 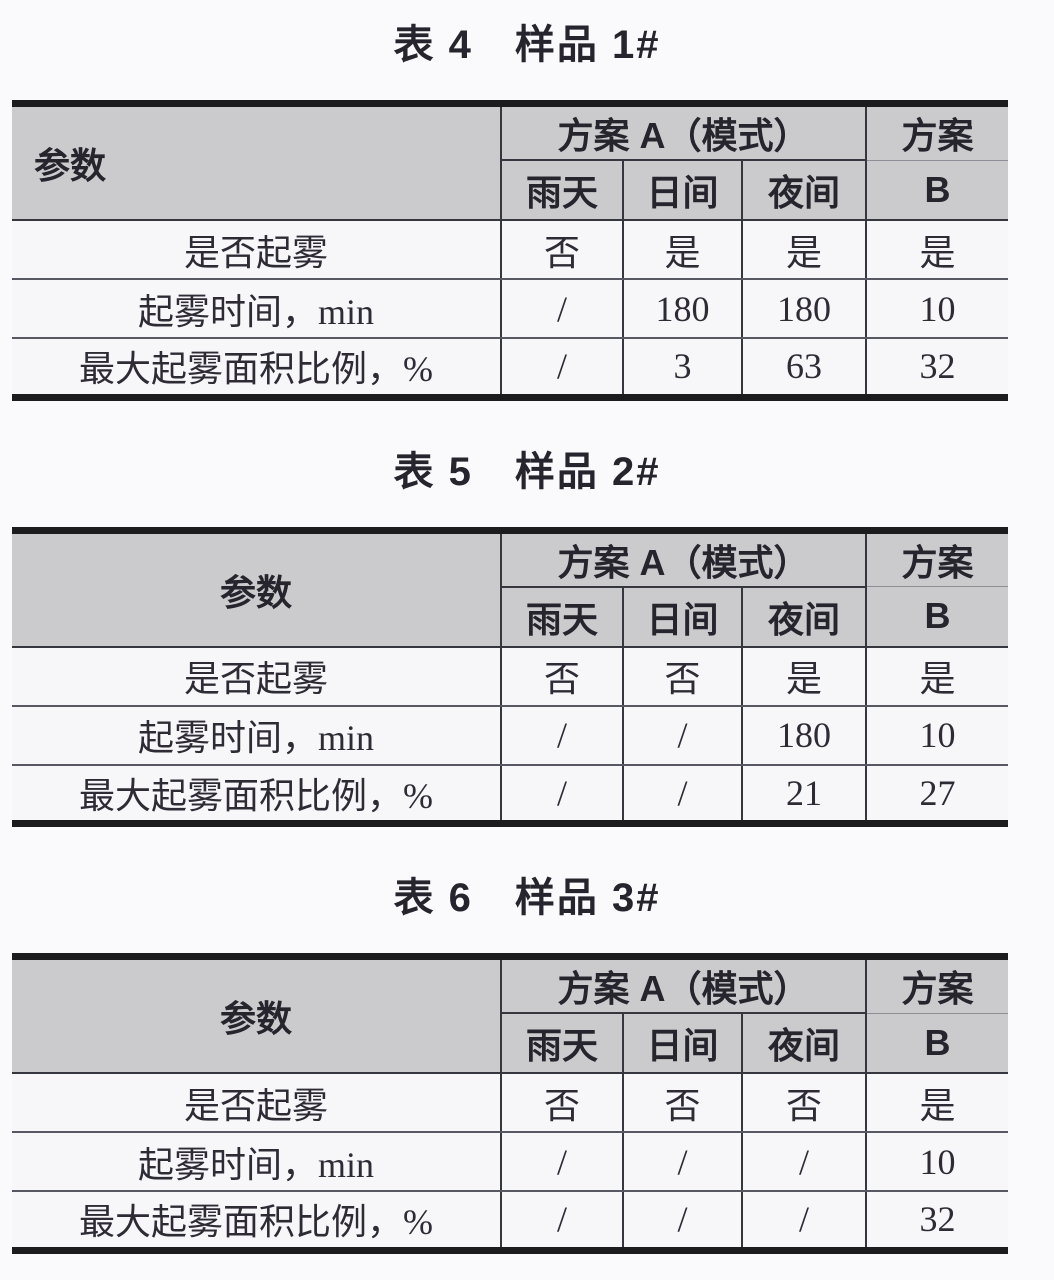 I want to click on table-title: 表 5 样品 2#, so click(x=527, y=471).